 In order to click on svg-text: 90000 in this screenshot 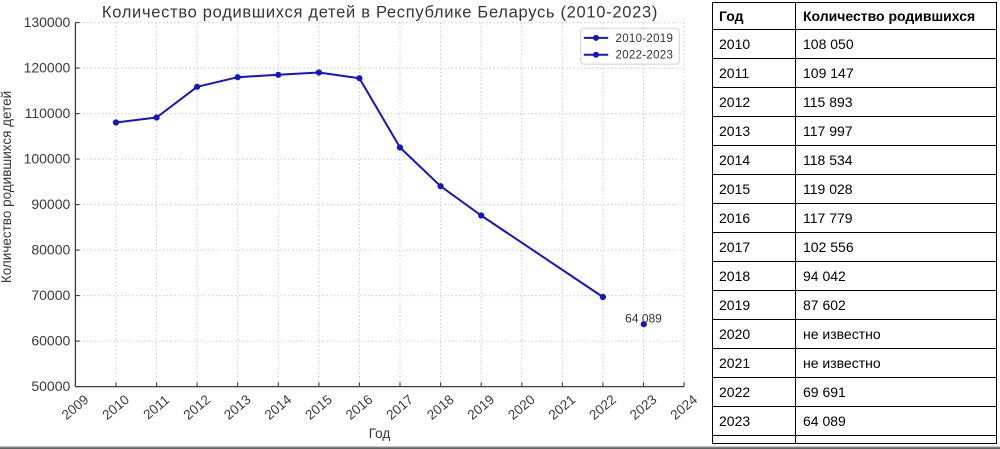, I will do `click(50, 204)`.